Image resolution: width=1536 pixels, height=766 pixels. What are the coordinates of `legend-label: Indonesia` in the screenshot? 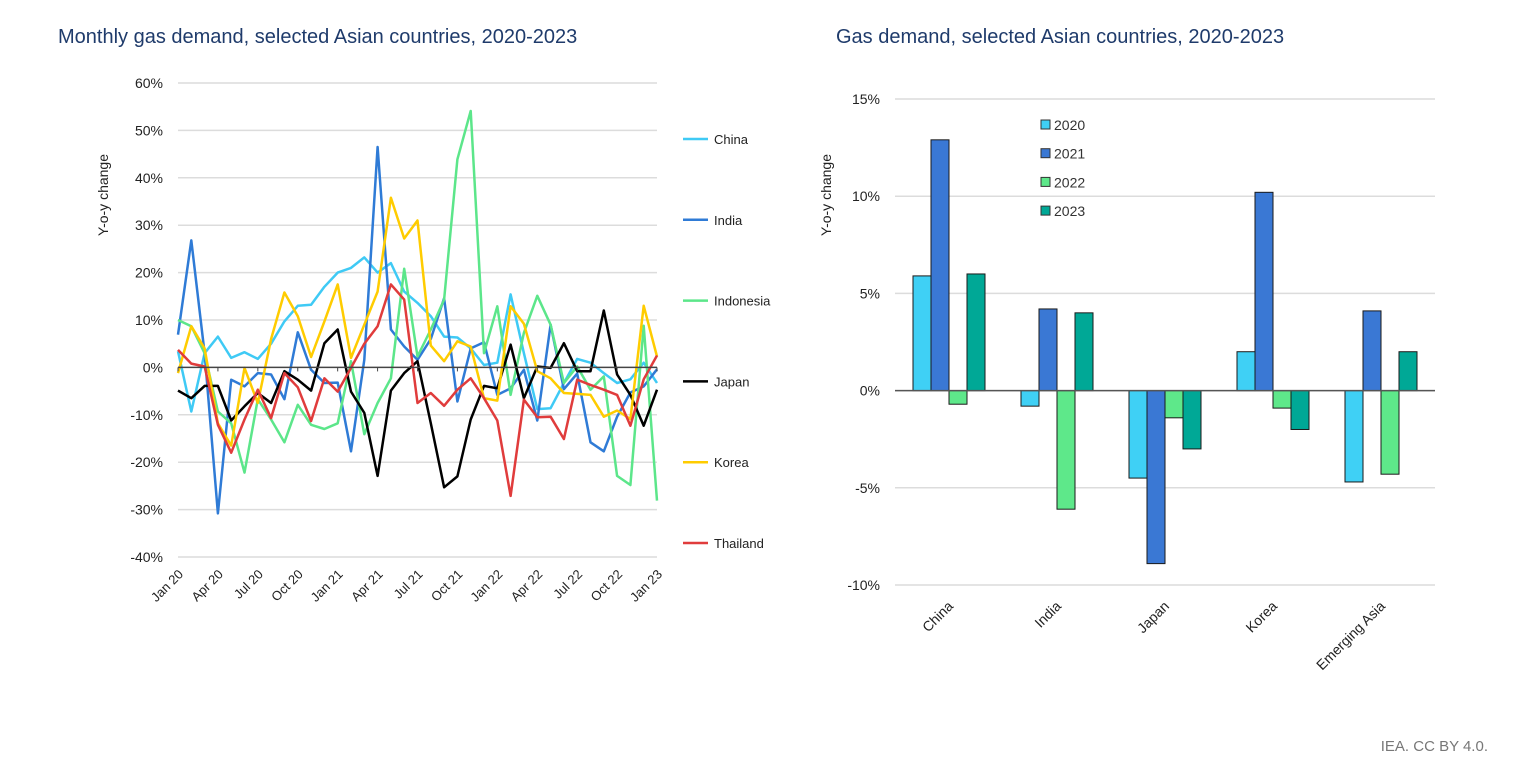 It's located at (742, 301).